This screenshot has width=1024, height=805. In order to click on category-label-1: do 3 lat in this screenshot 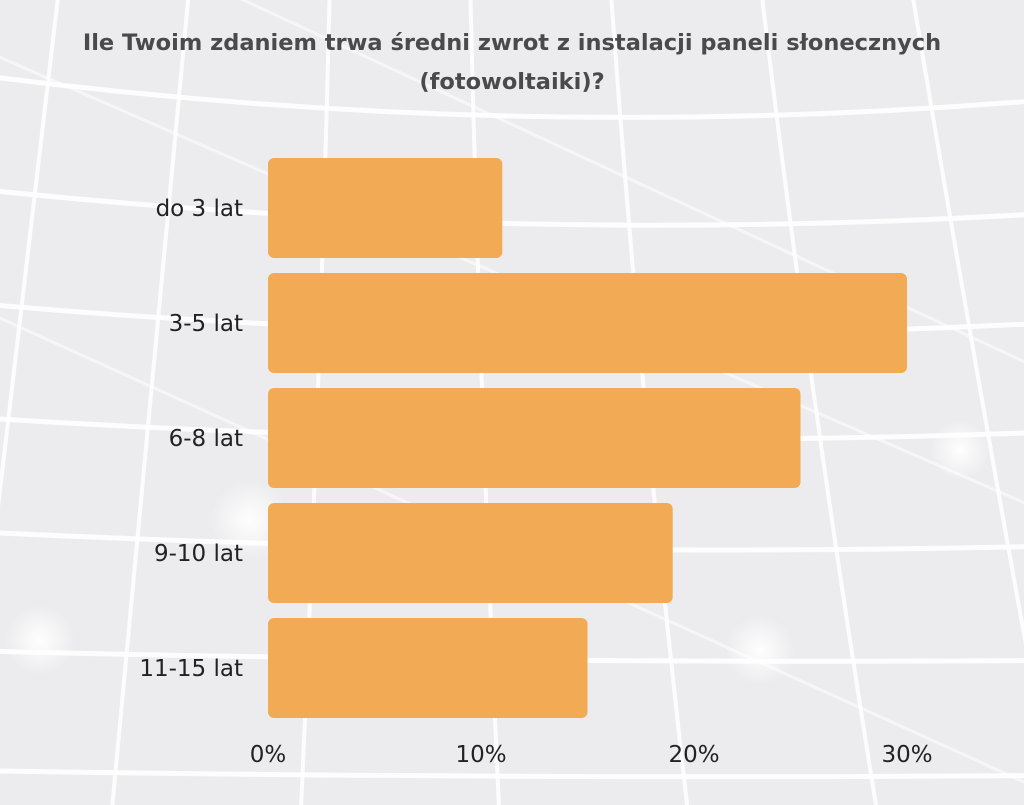, I will do `click(199, 209)`.